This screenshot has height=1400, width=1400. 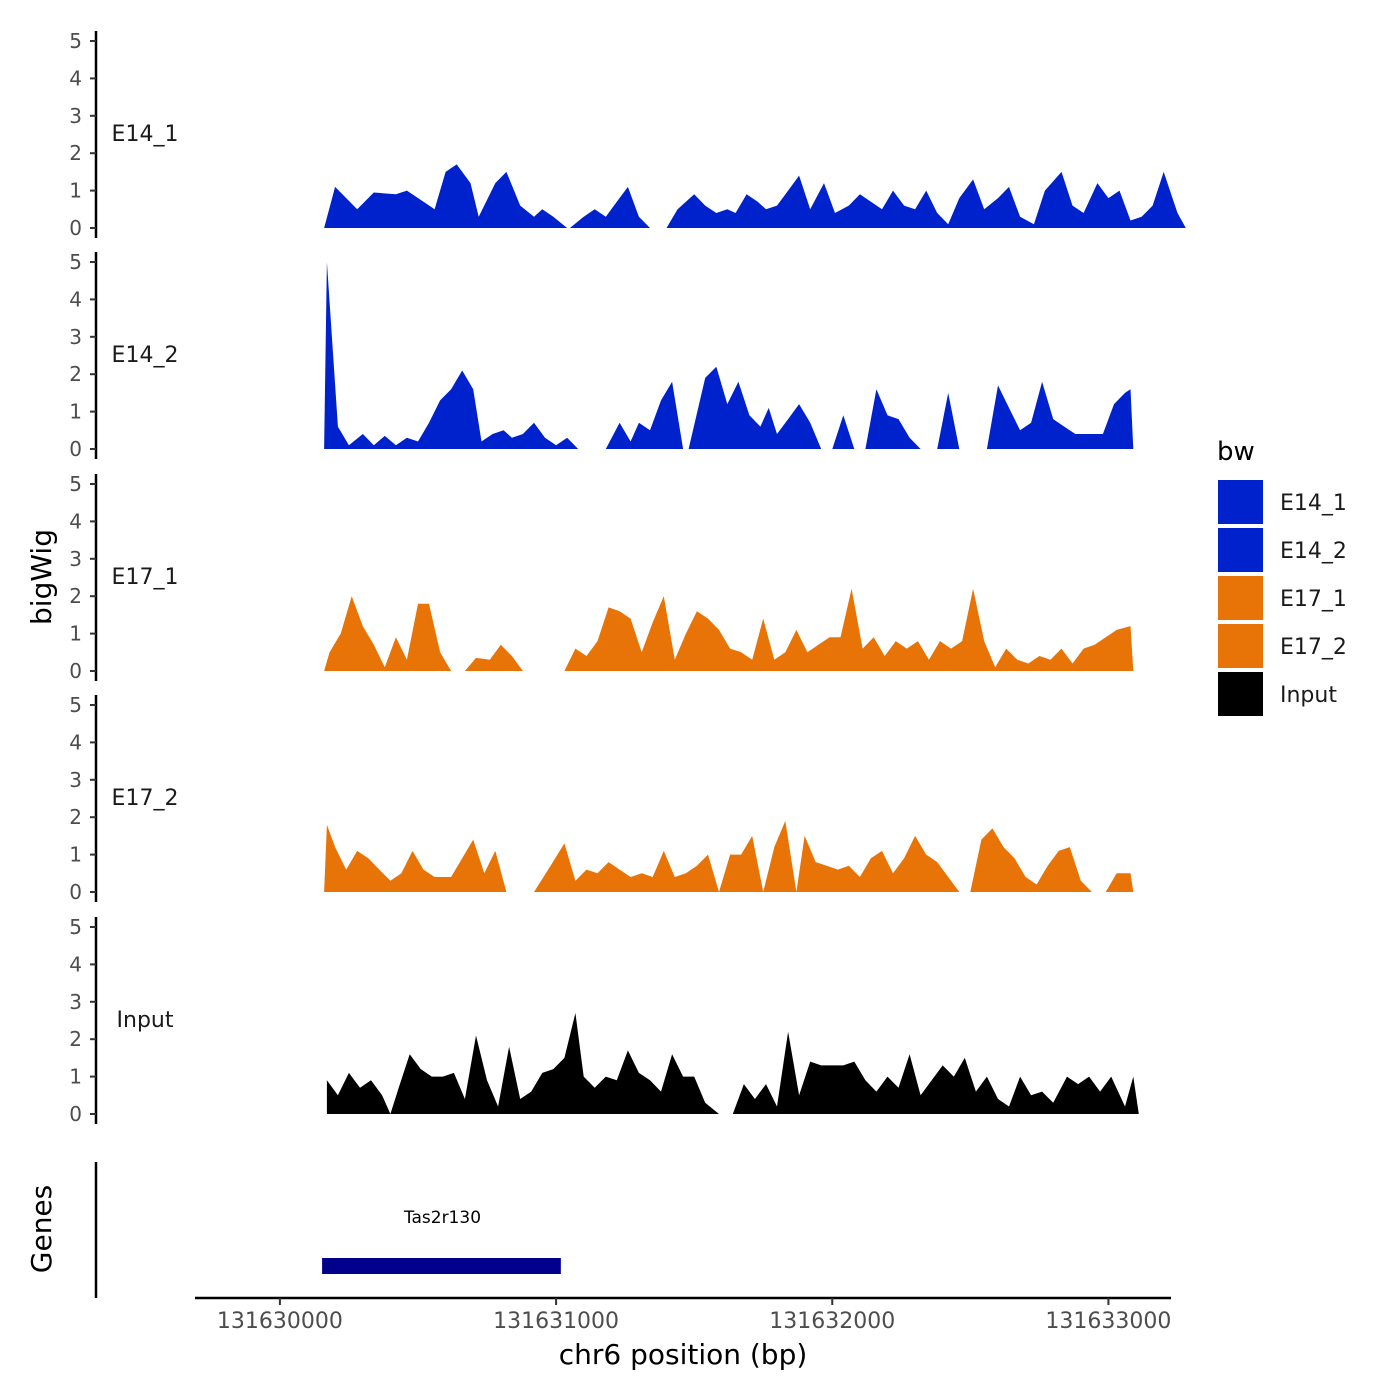 I want to click on track-E17_2: 0 1 2 3 4 5 E17_2, so click(x=601, y=798).